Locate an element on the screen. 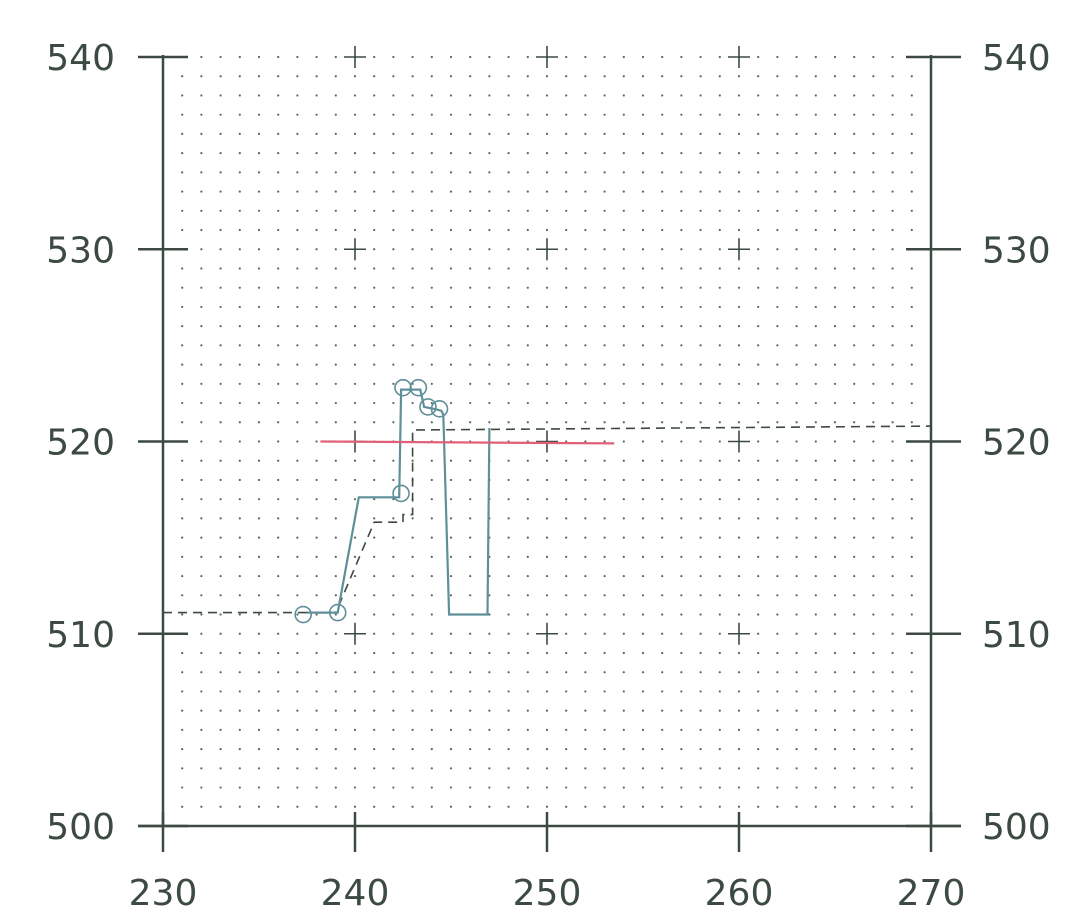 Image resolution: width=1073 pixels, height=923 pixels. x-tick-label: 240 is located at coordinates (355, 893).